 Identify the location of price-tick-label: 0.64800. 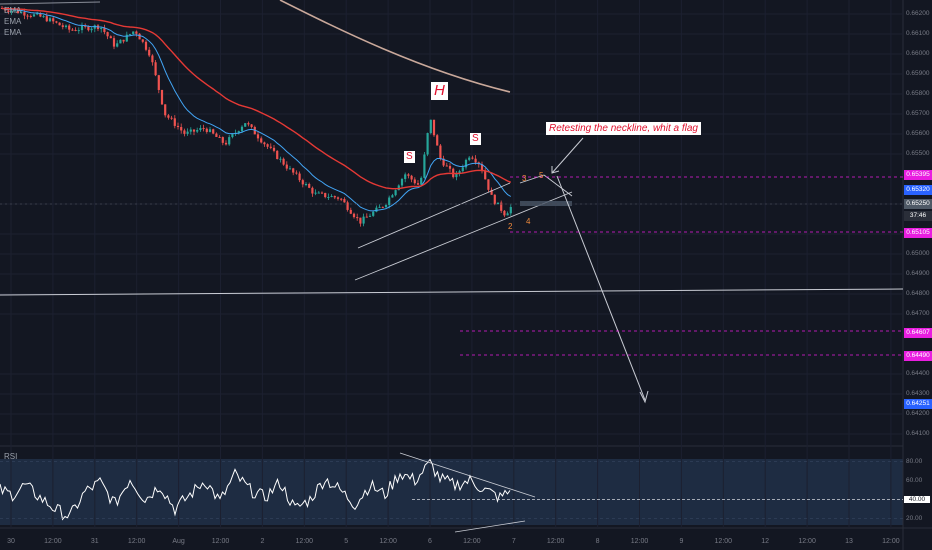
(918, 293).